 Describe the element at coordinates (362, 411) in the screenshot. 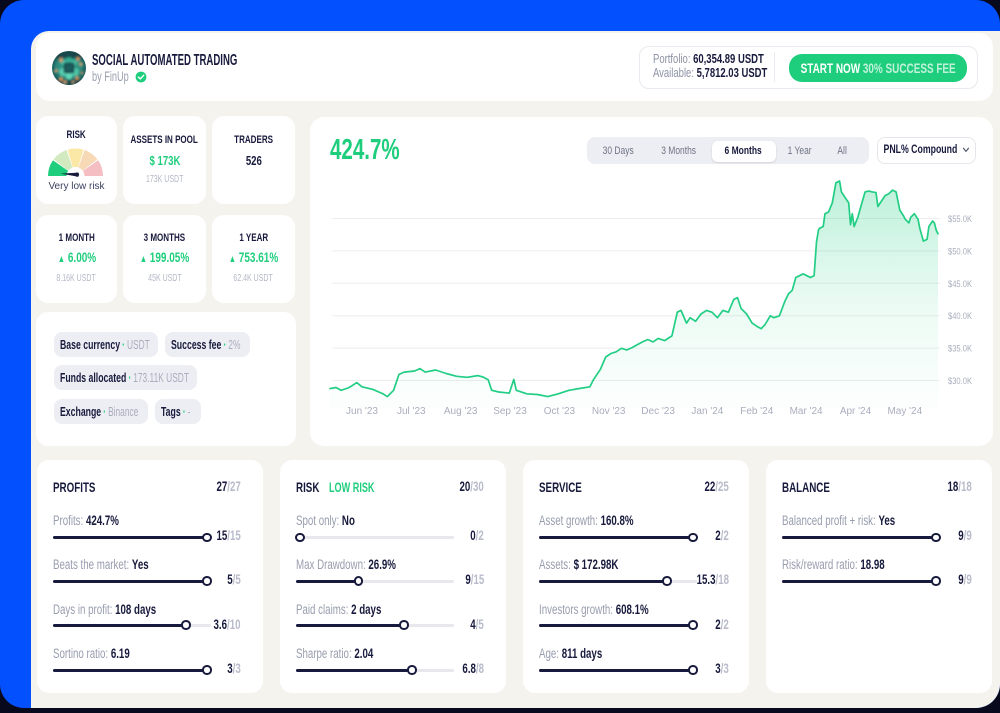

I see `svg-text: Jun '23` at that location.